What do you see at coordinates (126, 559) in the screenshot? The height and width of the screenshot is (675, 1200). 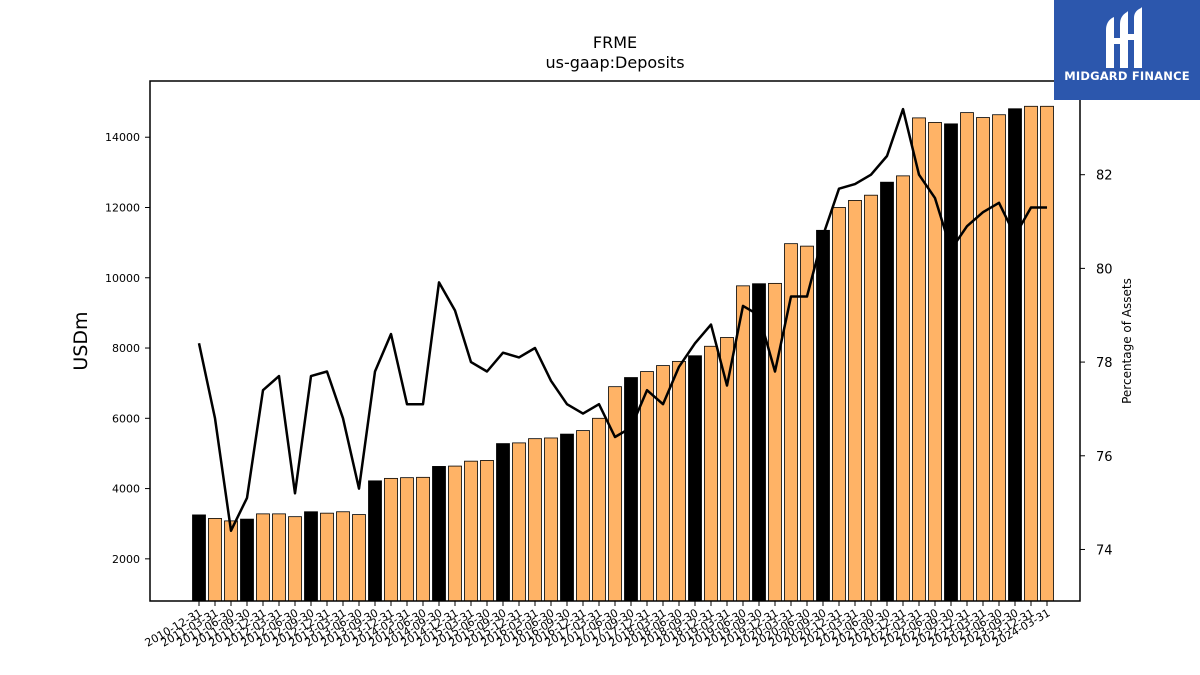 I see `y-tick-label: 2000` at bounding box center [126, 559].